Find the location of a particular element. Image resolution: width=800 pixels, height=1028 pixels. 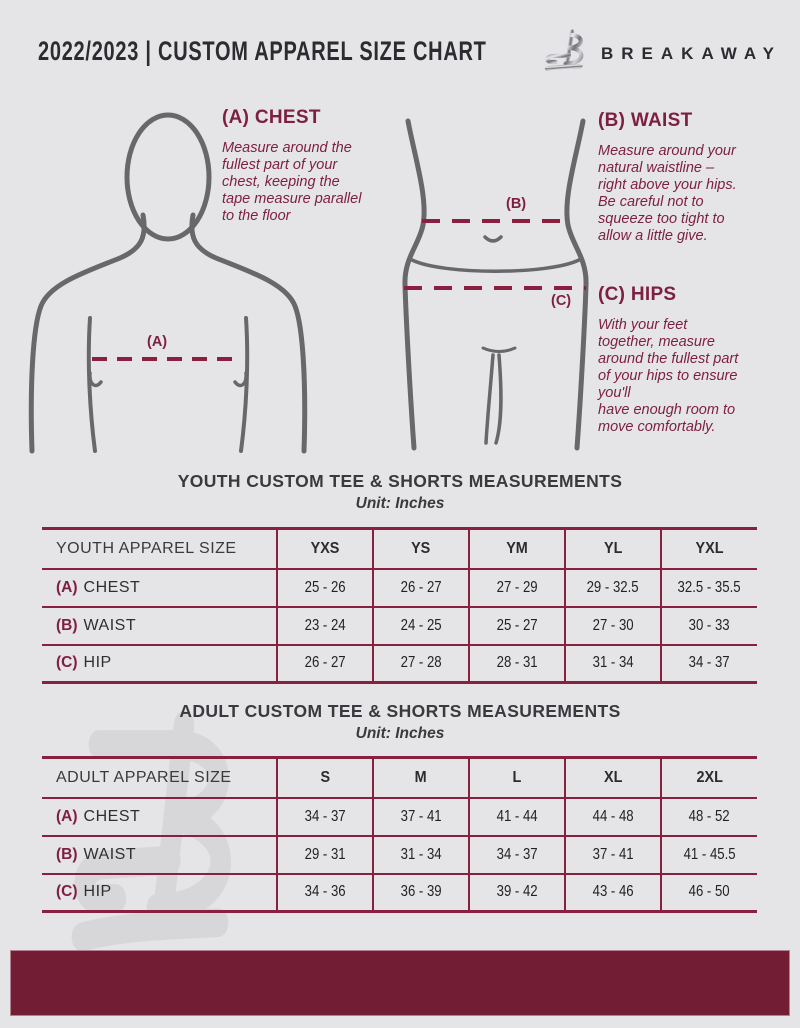

size-header-m: M is located at coordinates (420, 778).